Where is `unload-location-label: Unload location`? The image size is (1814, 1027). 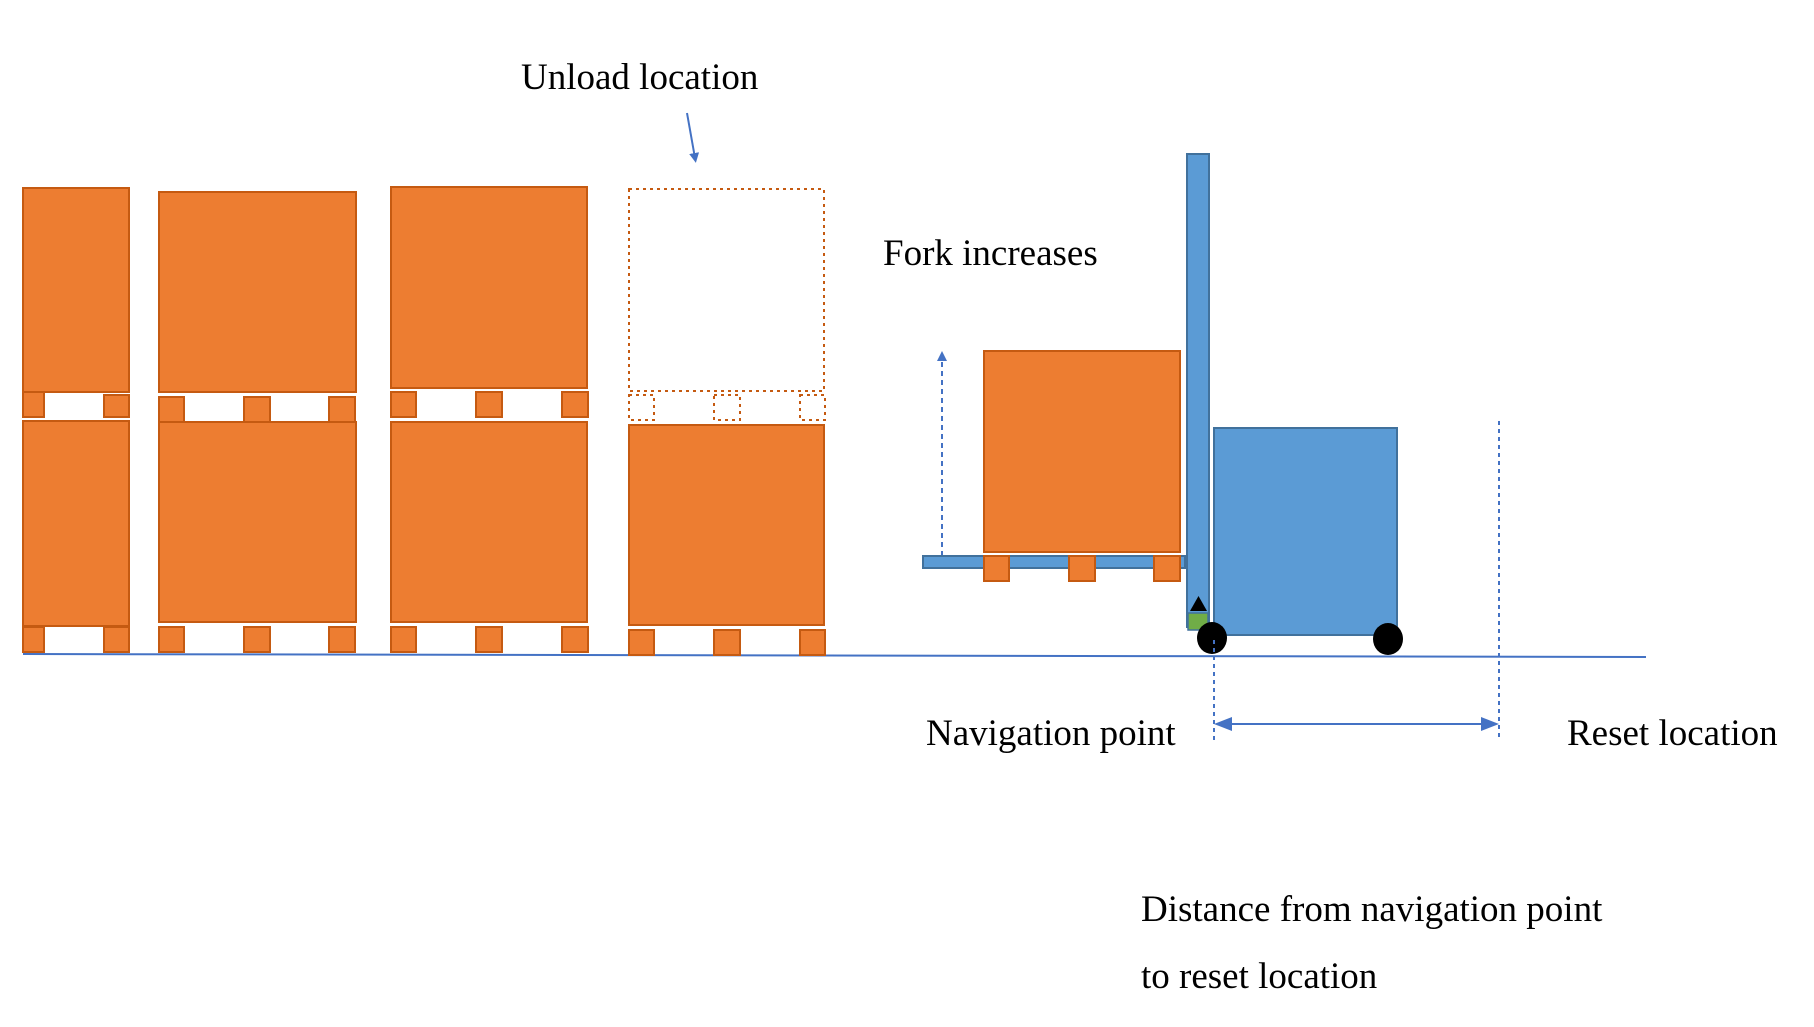 unload-location-label: Unload location is located at coordinates (640, 77).